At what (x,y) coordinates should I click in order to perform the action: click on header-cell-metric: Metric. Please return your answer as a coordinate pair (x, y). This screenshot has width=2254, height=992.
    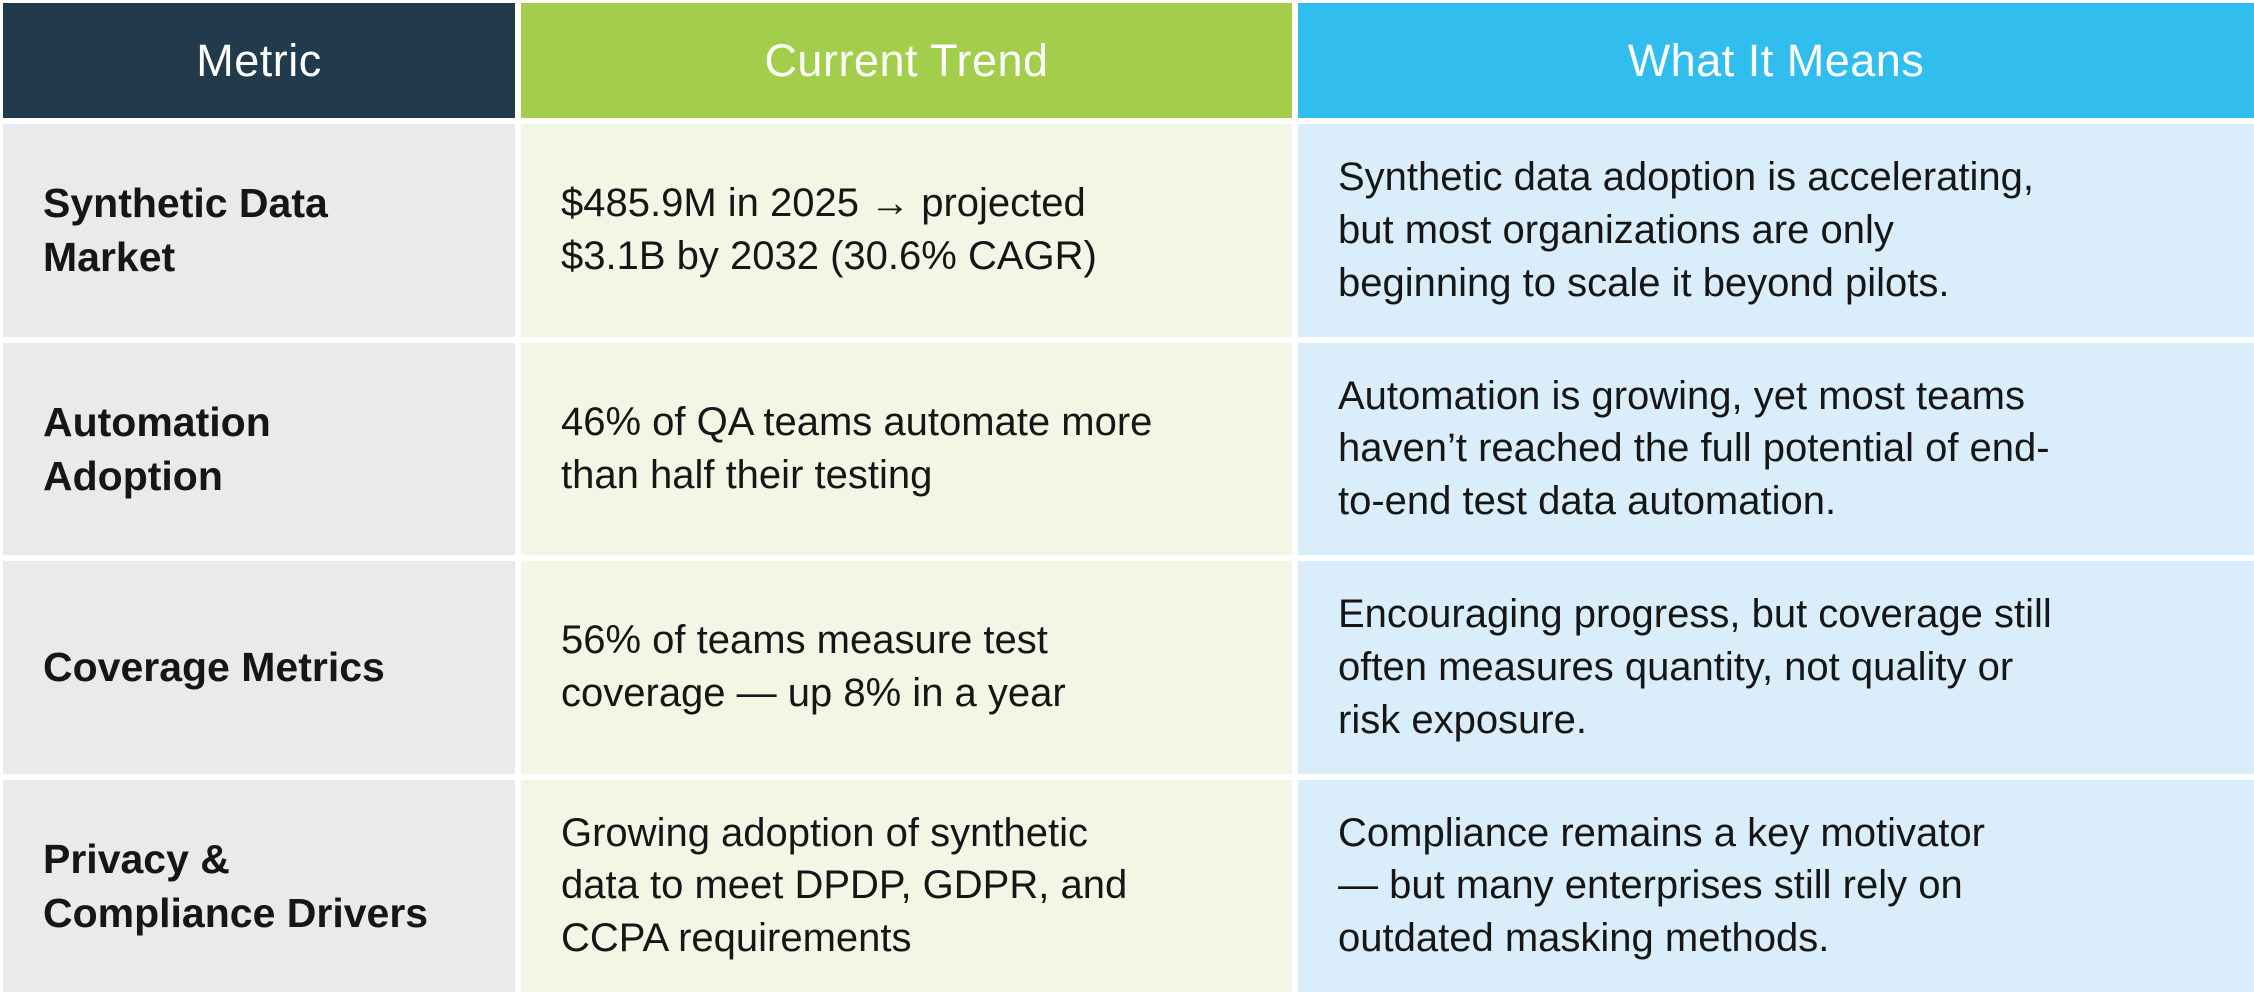
    Looking at the image, I should click on (259, 60).